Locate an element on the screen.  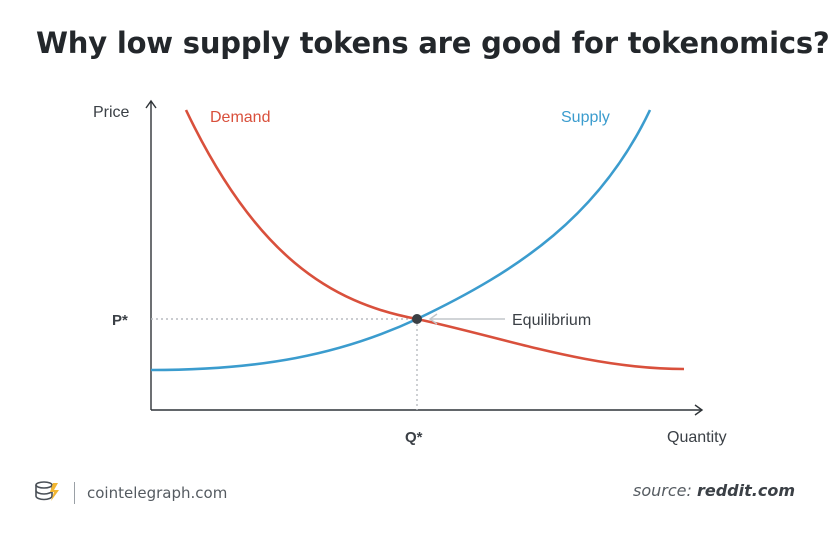
brand-name: cointelegraph.com is located at coordinates (157, 493).